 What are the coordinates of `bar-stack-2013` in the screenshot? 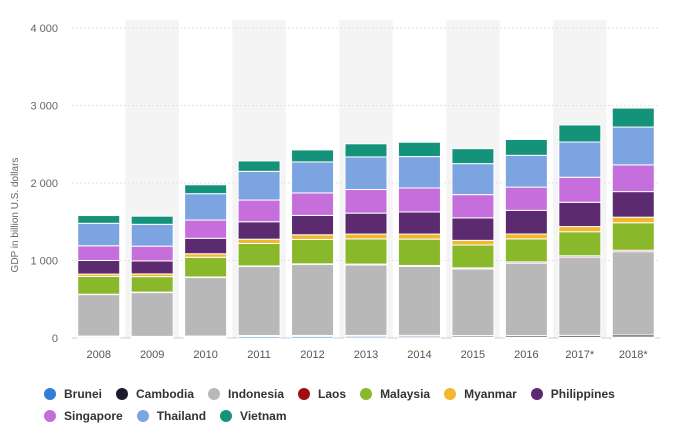 It's located at (366, 241).